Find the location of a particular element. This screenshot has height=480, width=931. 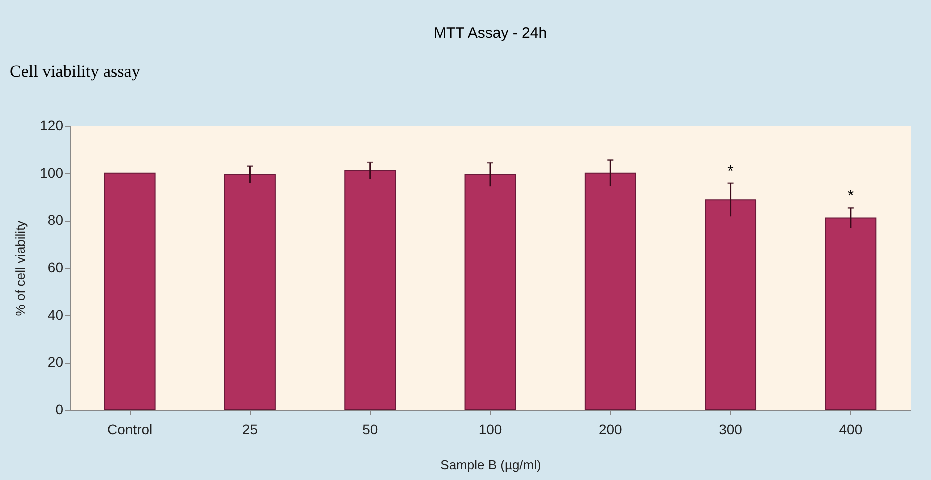

x-tick-label: 200 is located at coordinates (610, 430).